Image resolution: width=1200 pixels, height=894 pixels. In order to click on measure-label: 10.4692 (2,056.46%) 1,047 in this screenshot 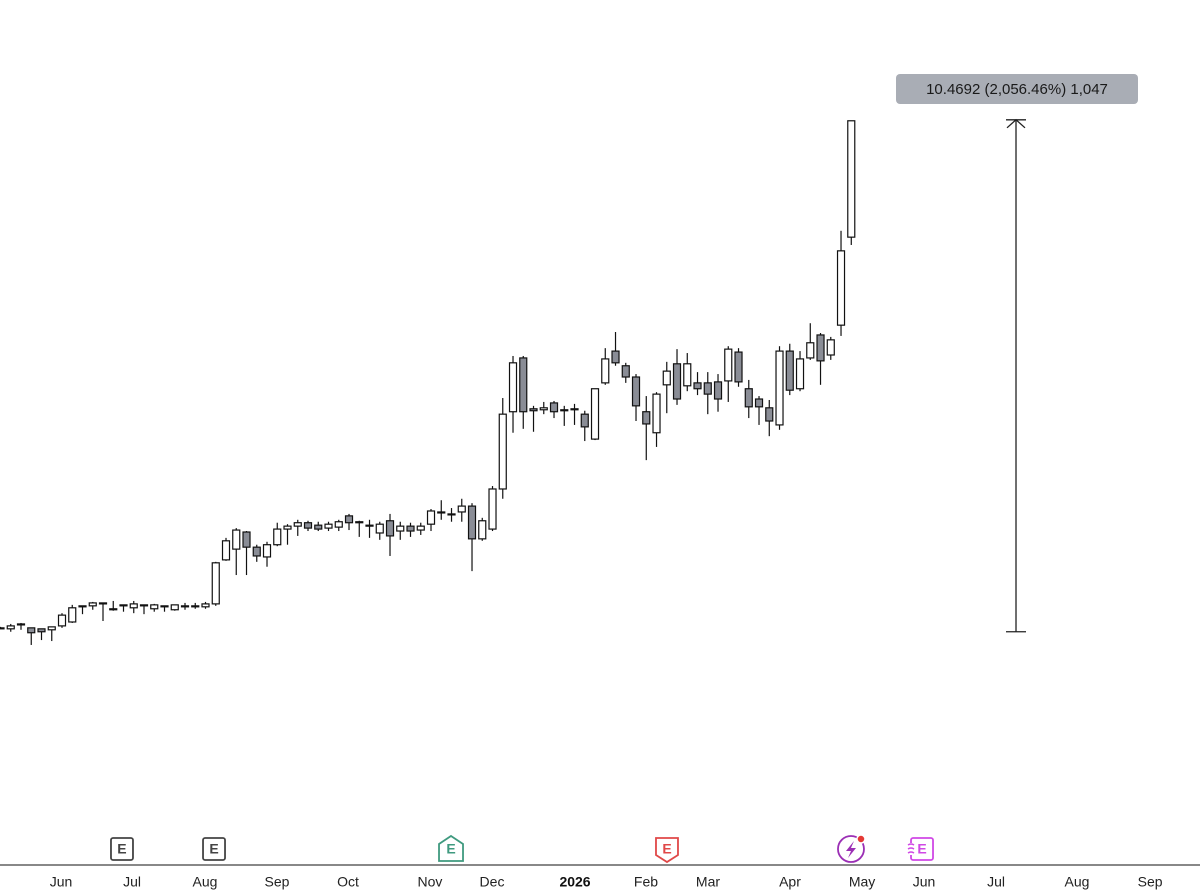, I will do `click(1017, 89)`.